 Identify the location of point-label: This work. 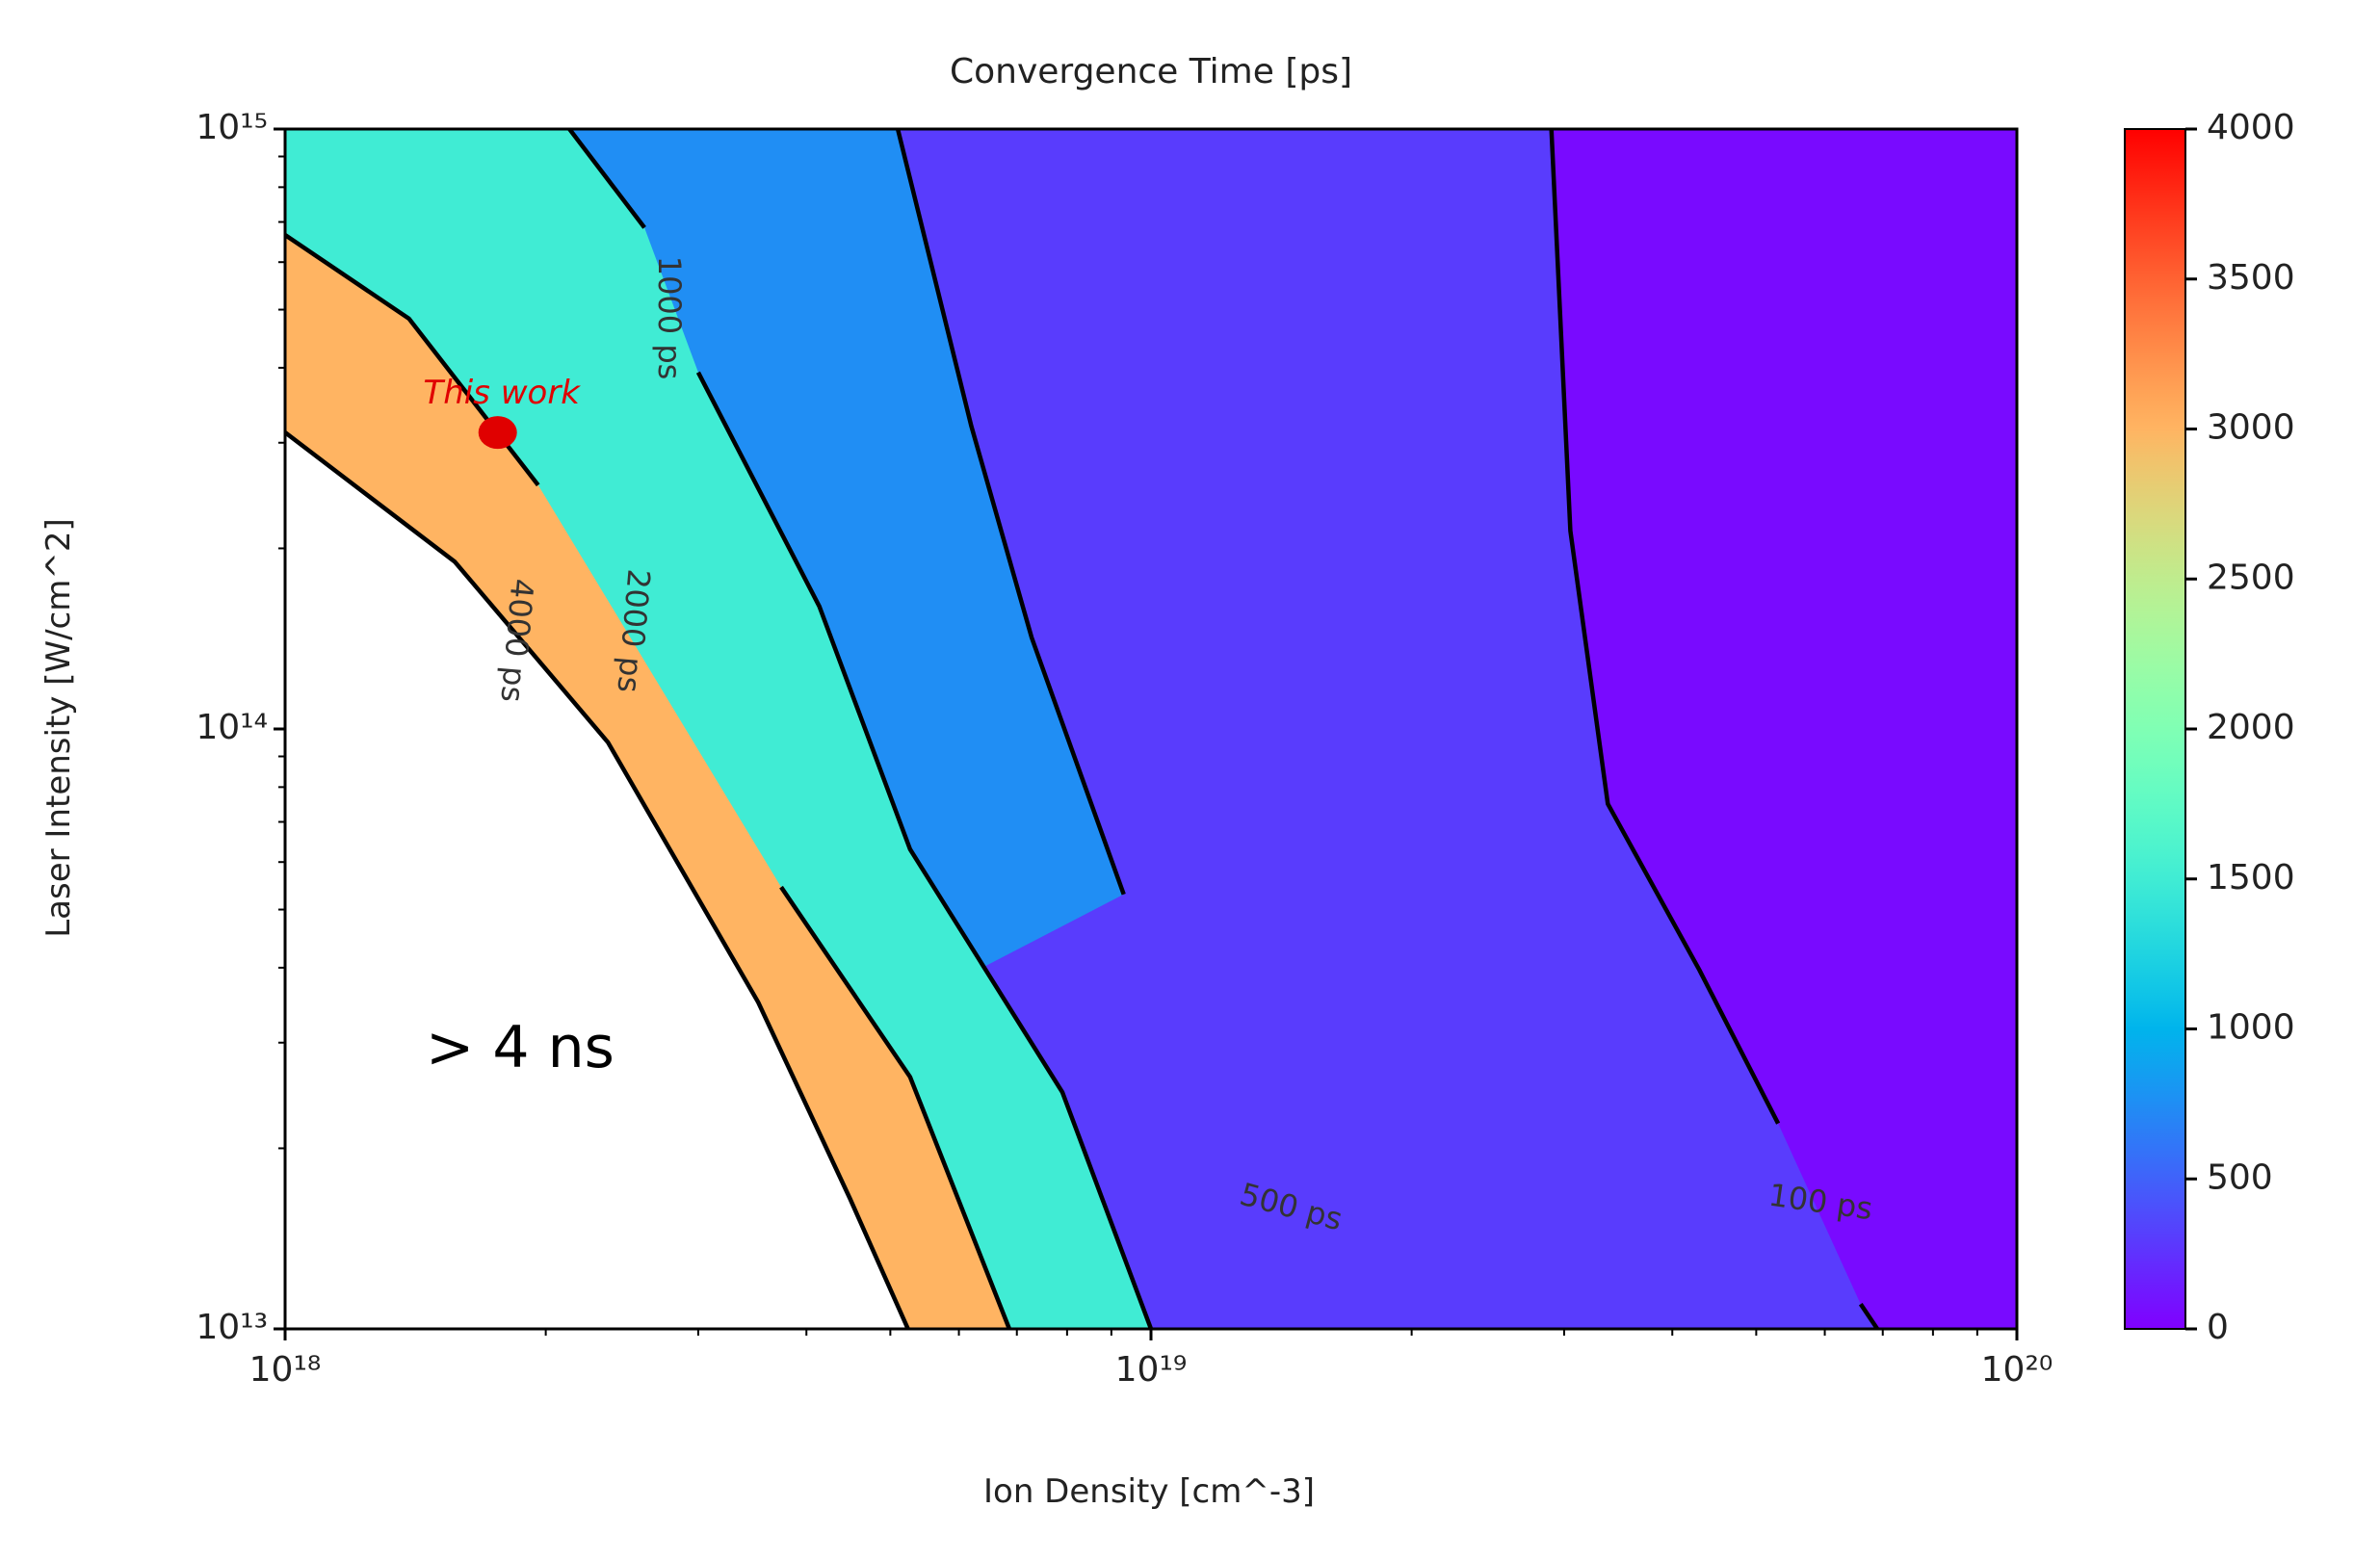
(502, 393).